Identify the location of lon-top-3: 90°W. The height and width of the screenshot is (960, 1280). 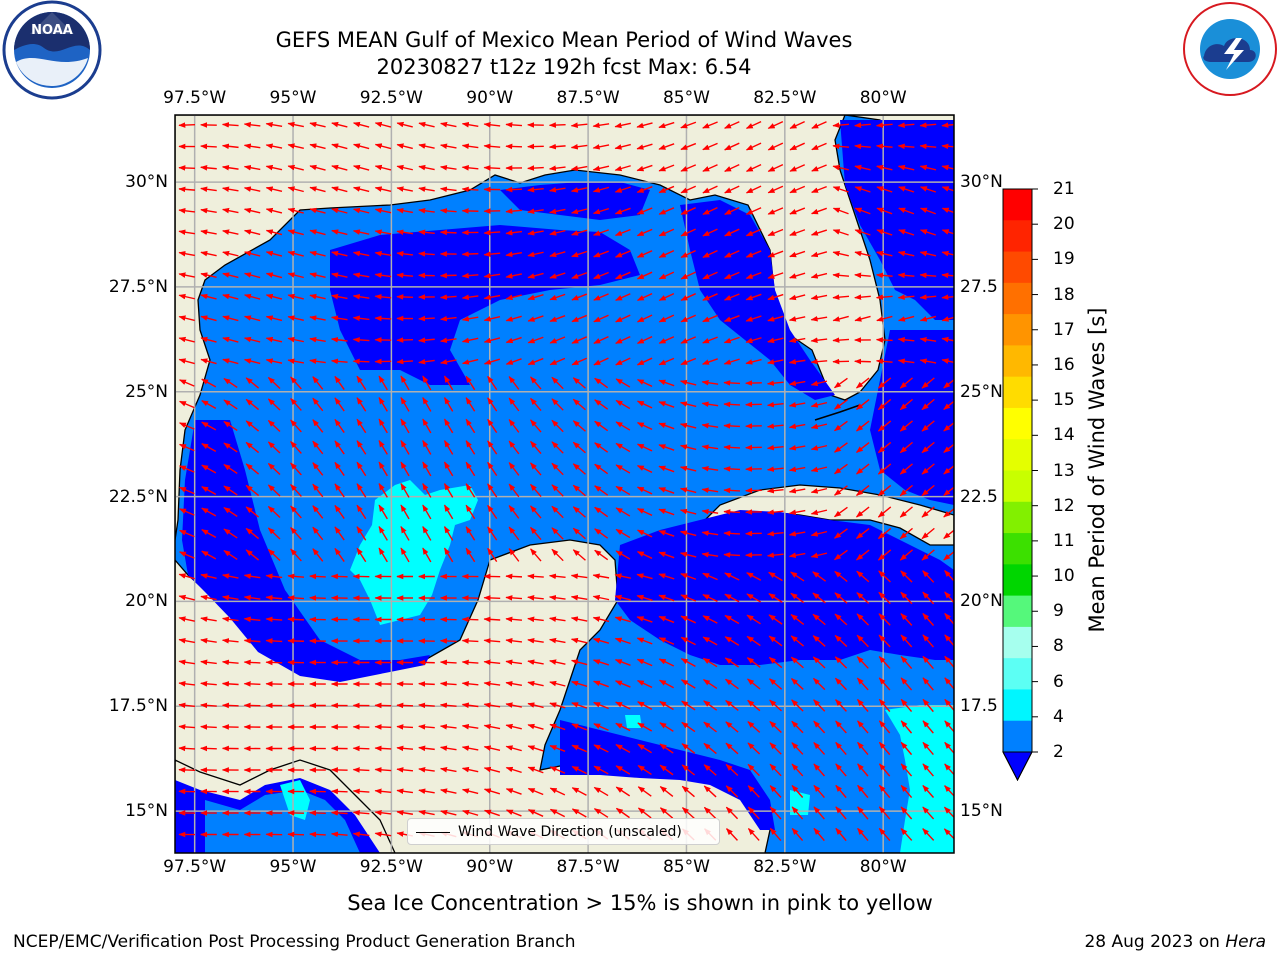
(490, 98).